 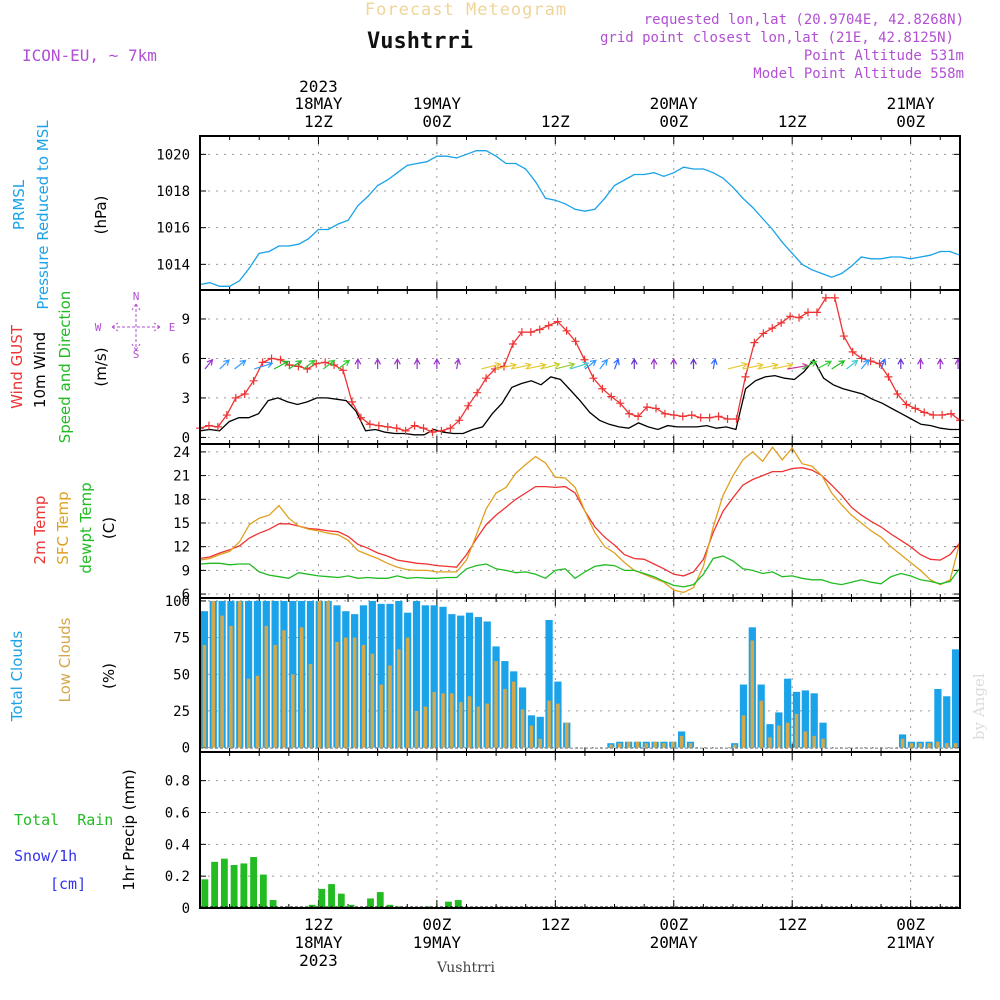 I want to click on pressure-ytick-label: 1016, so click(x=173, y=229).